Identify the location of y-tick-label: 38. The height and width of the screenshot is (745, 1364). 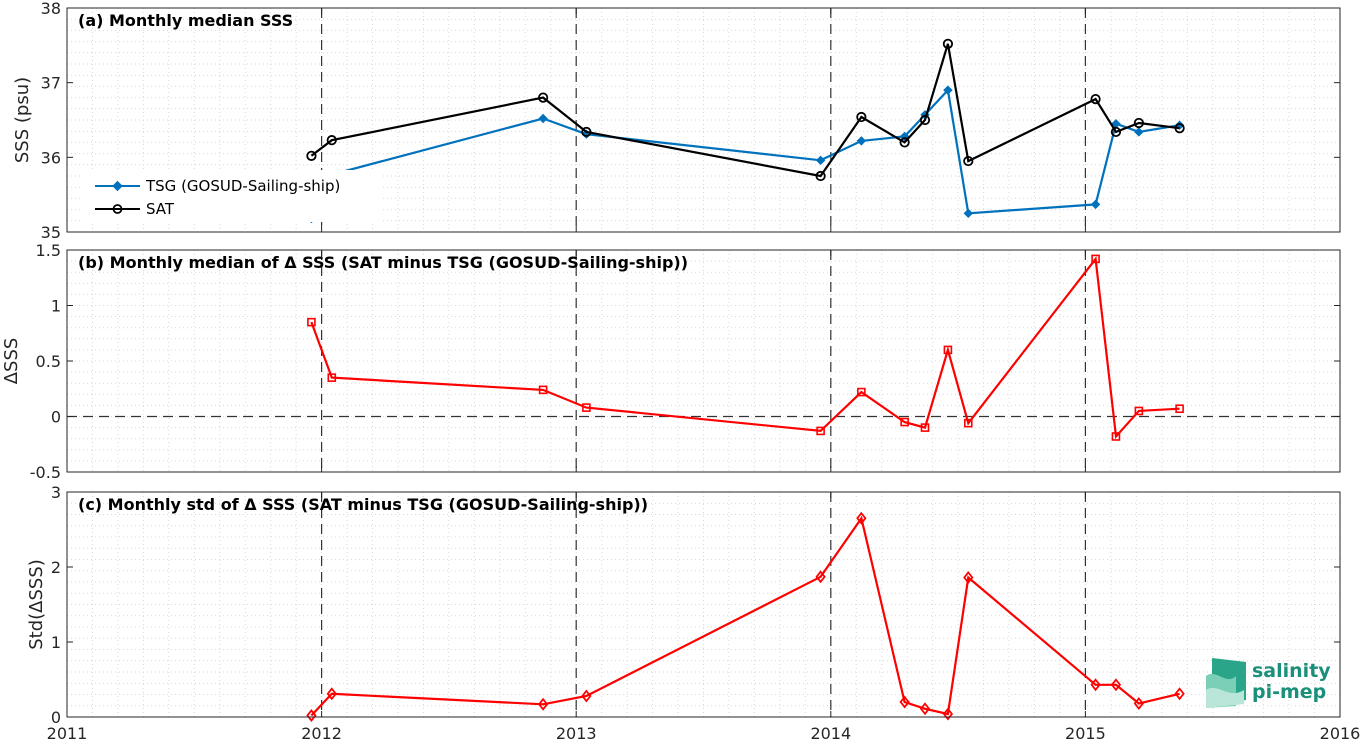
(51, 9).